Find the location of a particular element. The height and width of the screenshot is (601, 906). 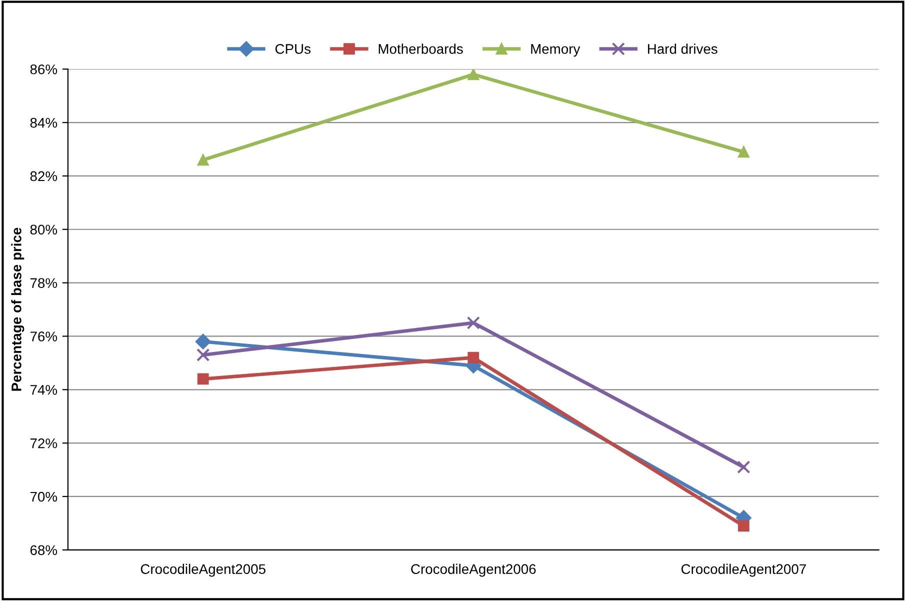

legend-label: Hard drives is located at coordinates (683, 49).